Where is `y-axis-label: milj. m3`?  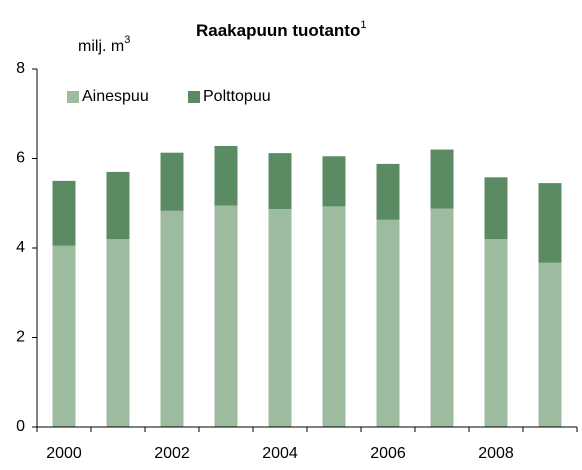
y-axis-label: milj. m3 is located at coordinates (104, 44).